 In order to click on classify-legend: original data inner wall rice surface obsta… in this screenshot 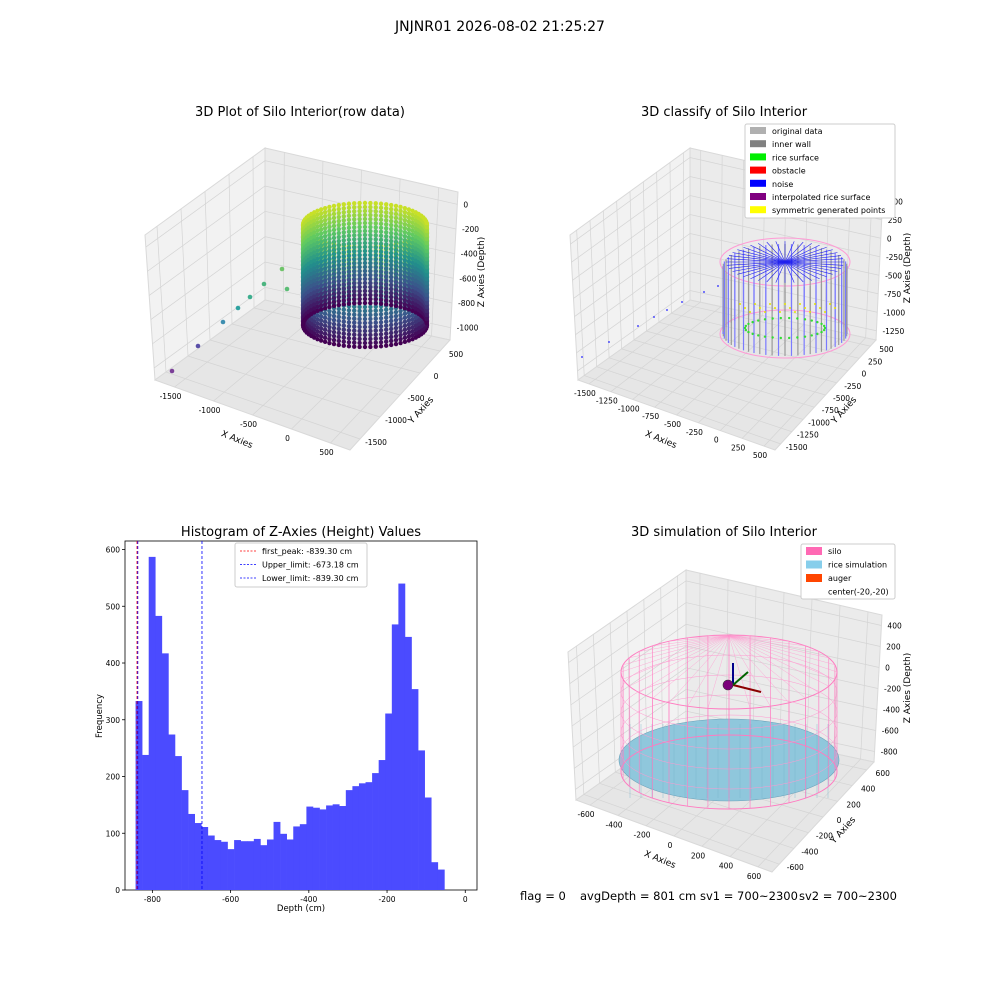, I will do `click(820, 171)`.